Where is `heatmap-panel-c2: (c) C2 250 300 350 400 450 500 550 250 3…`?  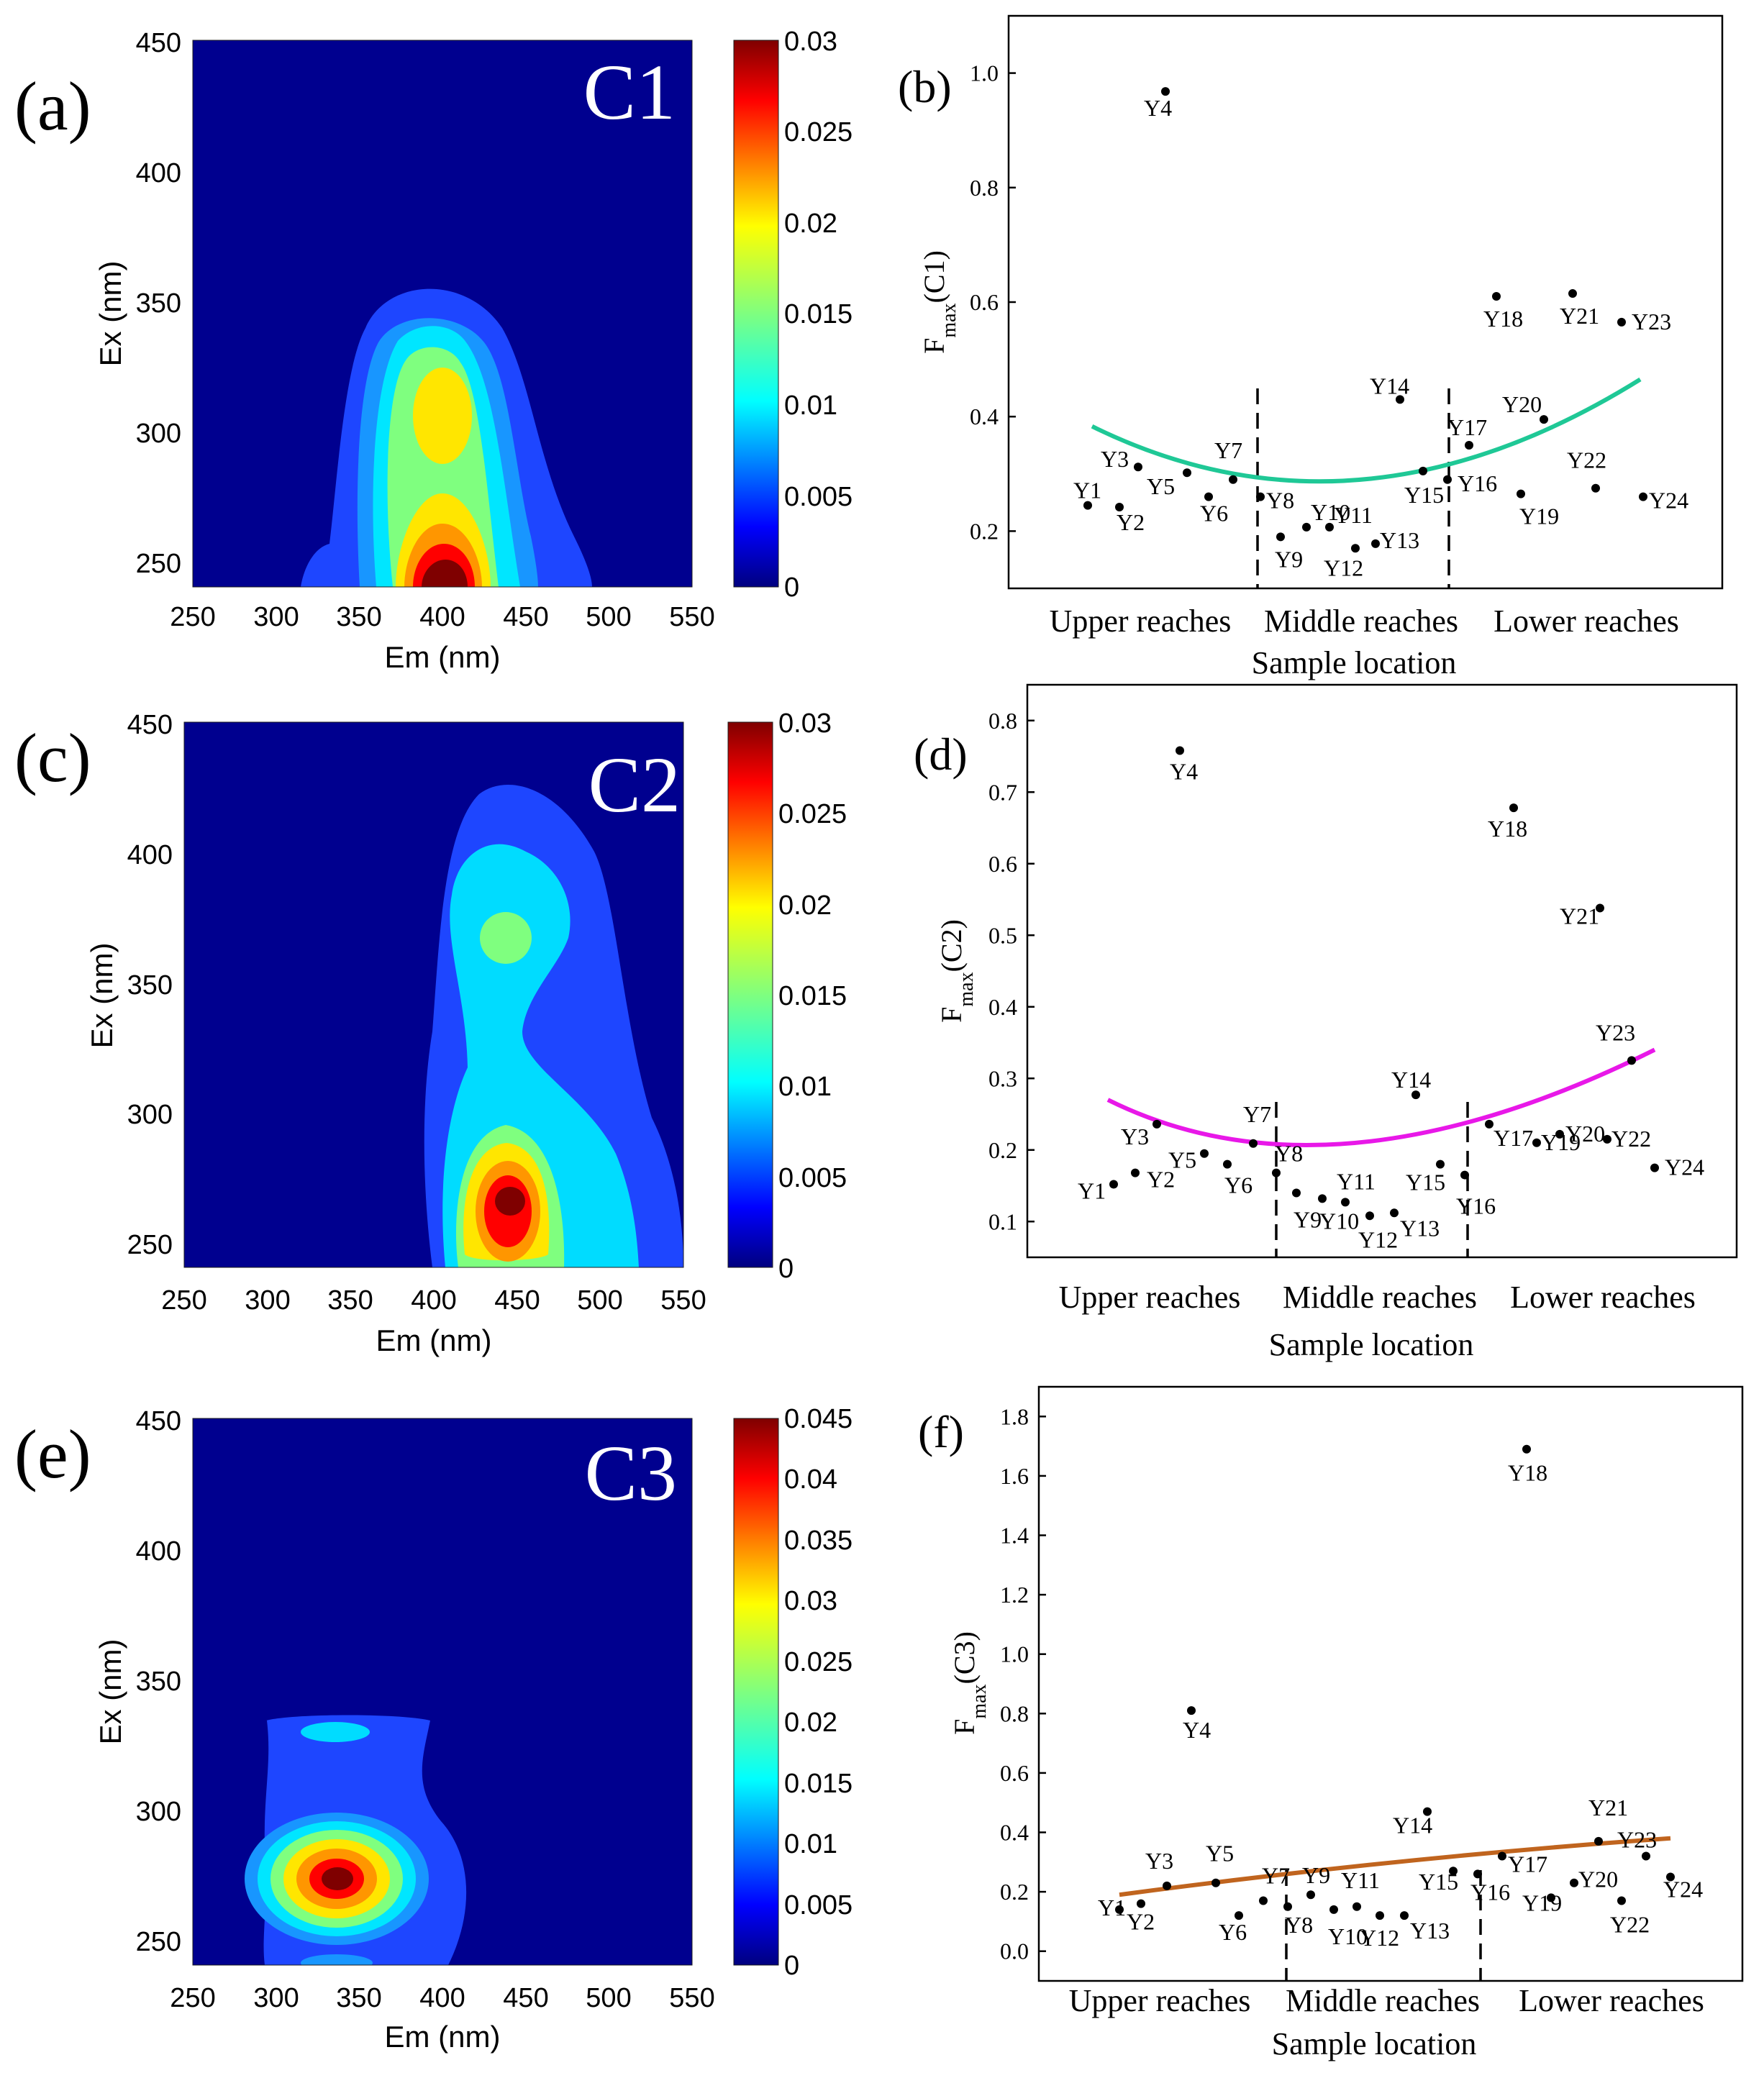 heatmap-panel-c2: (c) C2 250 300 350 400 450 500 550 250 3… is located at coordinates (430, 1032).